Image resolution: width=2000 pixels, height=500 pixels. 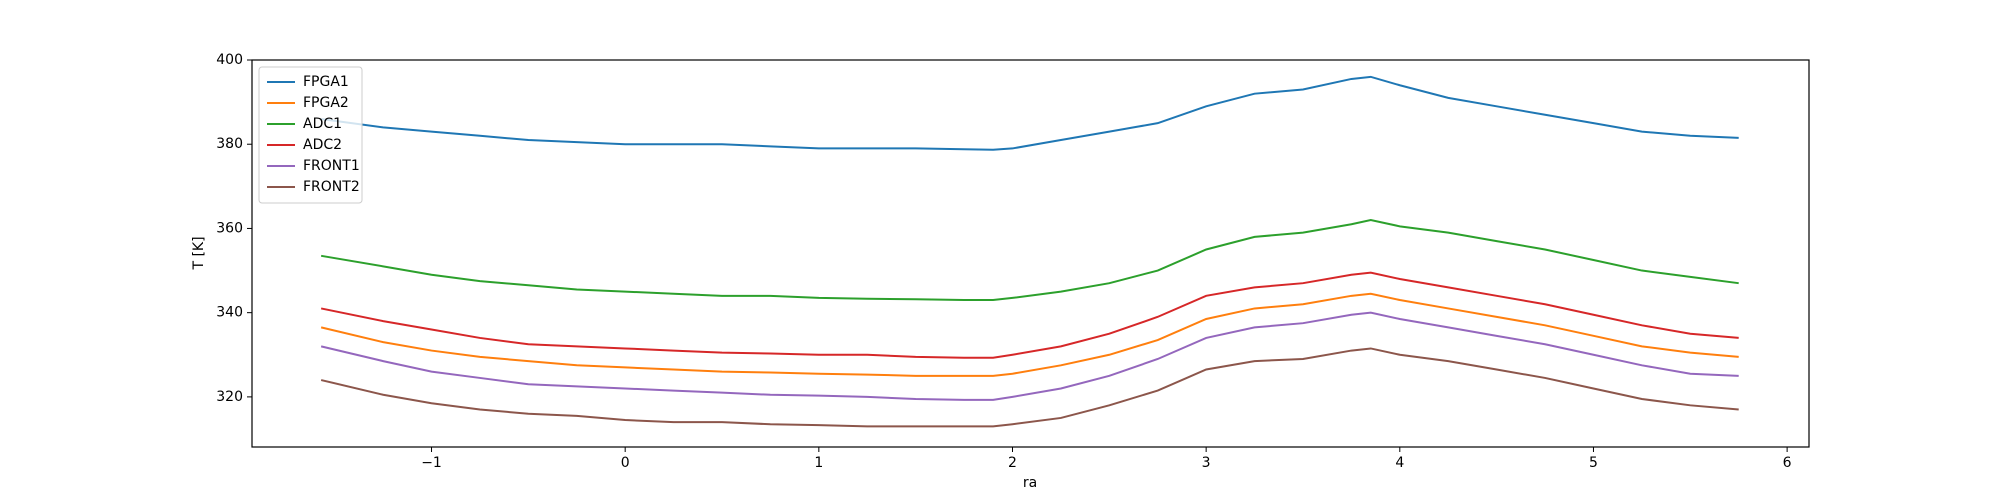 What do you see at coordinates (331, 166) in the screenshot?
I see `legend-label: FRONT1` at bounding box center [331, 166].